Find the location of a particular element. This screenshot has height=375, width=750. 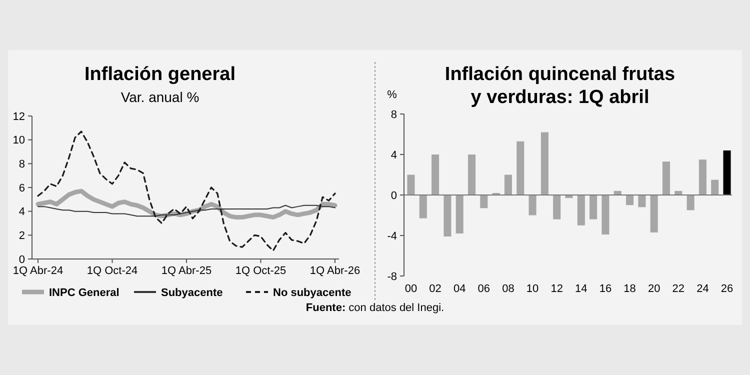

y-tick-label: 10 is located at coordinates (18, 140).